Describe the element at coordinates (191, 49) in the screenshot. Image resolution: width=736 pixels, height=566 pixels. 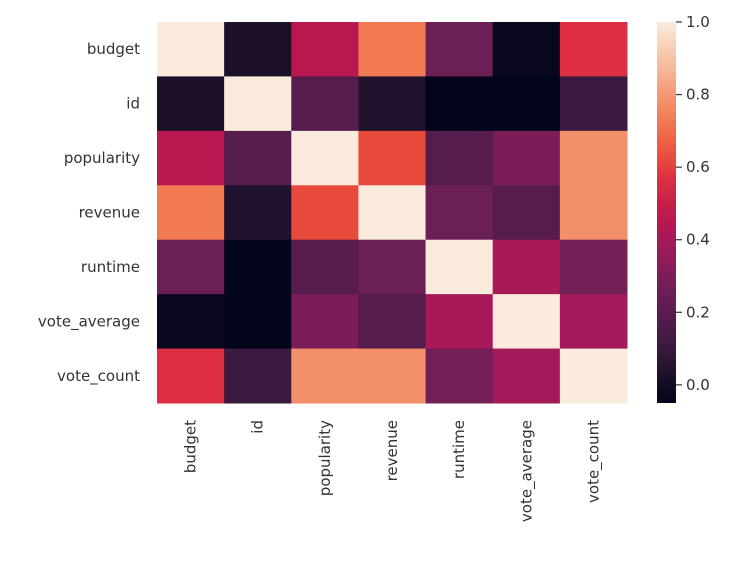
I see `heatmap-cell-budget-budget` at that location.